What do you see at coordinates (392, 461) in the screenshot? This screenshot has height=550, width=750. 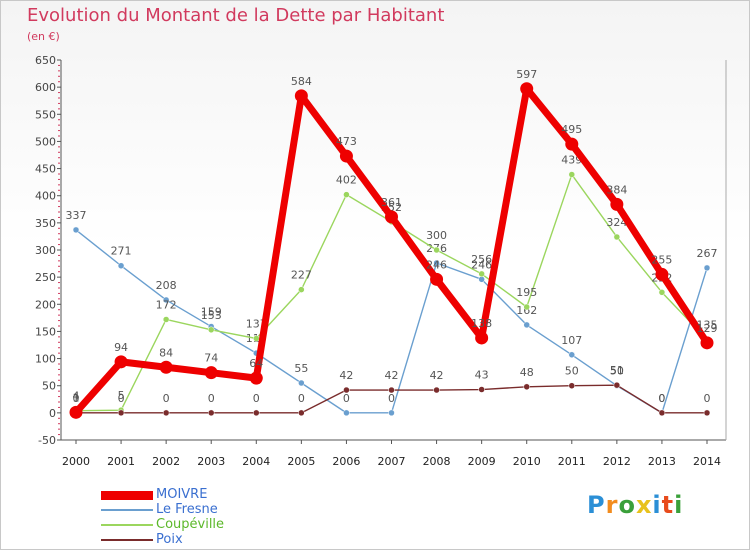 I see `x-tick-label: 2007` at bounding box center [392, 461].